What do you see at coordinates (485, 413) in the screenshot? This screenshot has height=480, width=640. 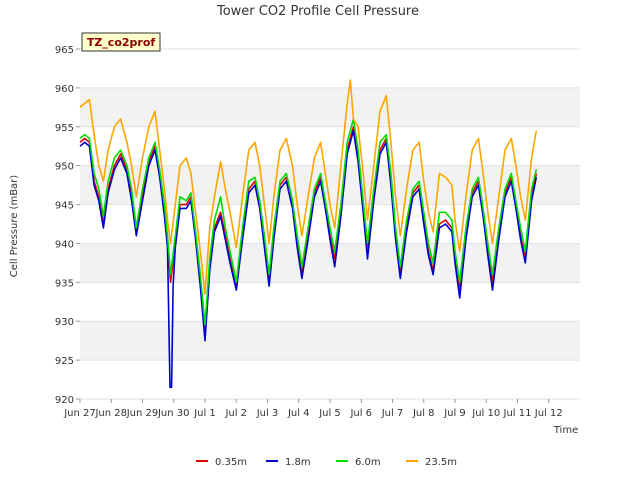 I see `x-tick-label: Jul 10` at bounding box center [485, 413].